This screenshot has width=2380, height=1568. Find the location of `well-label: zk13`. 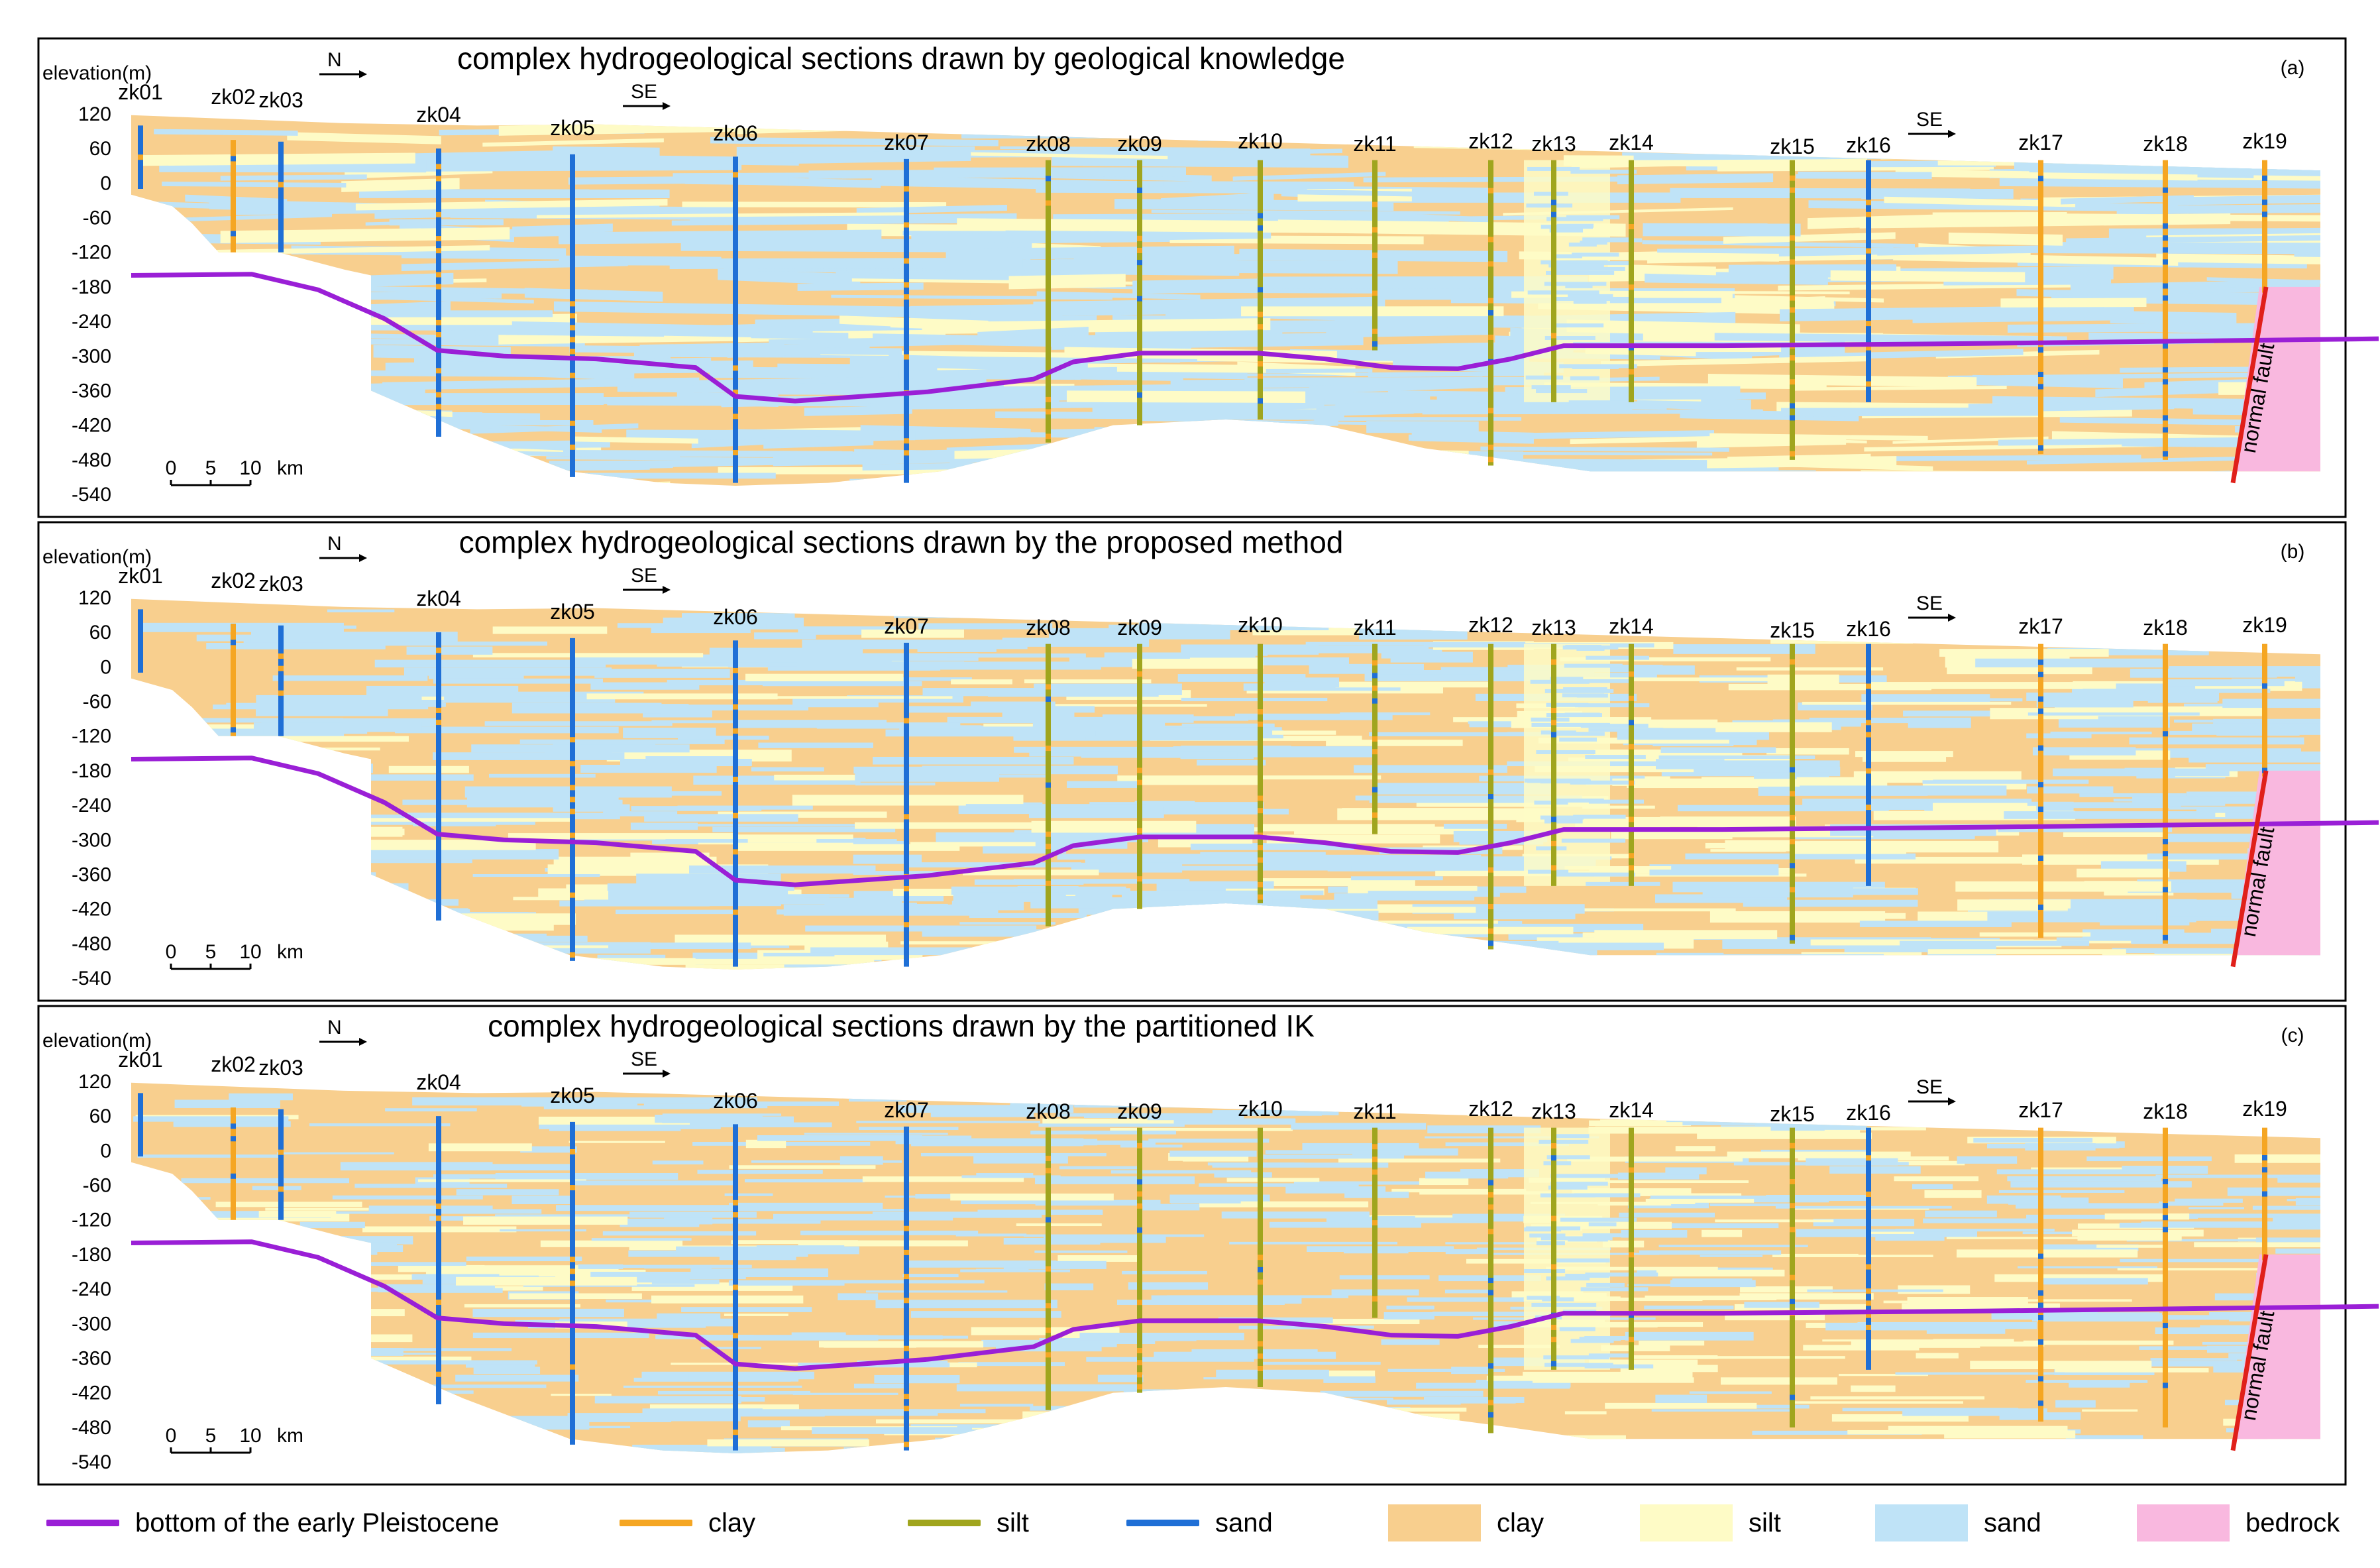

well-label: zk13 is located at coordinates (1553, 1111).